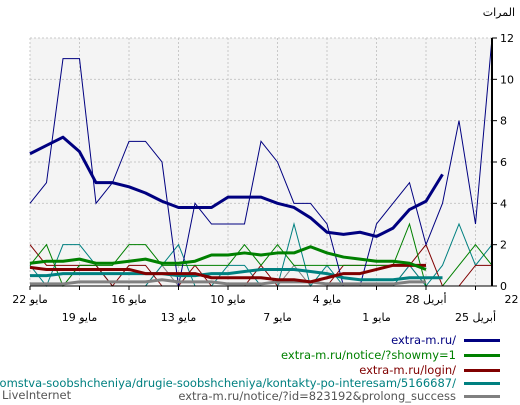  Describe the element at coordinates (368, 355) in the screenshot. I see `legend-label: extra-m.ru/notice/?showmy=1` at that location.